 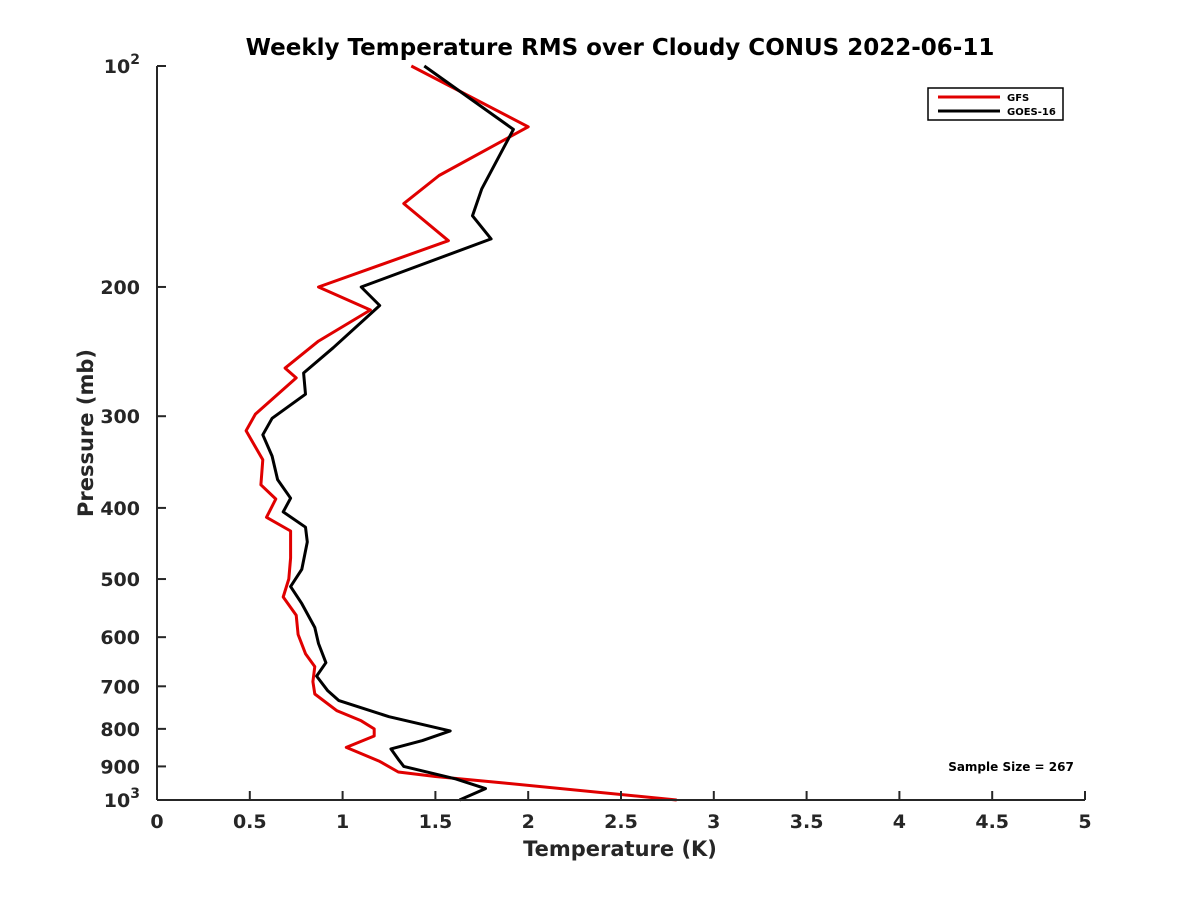 What do you see at coordinates (436, 822) in the screenshot?
I see `x-tick-label: 1.5` at bounding box center [436, 822].